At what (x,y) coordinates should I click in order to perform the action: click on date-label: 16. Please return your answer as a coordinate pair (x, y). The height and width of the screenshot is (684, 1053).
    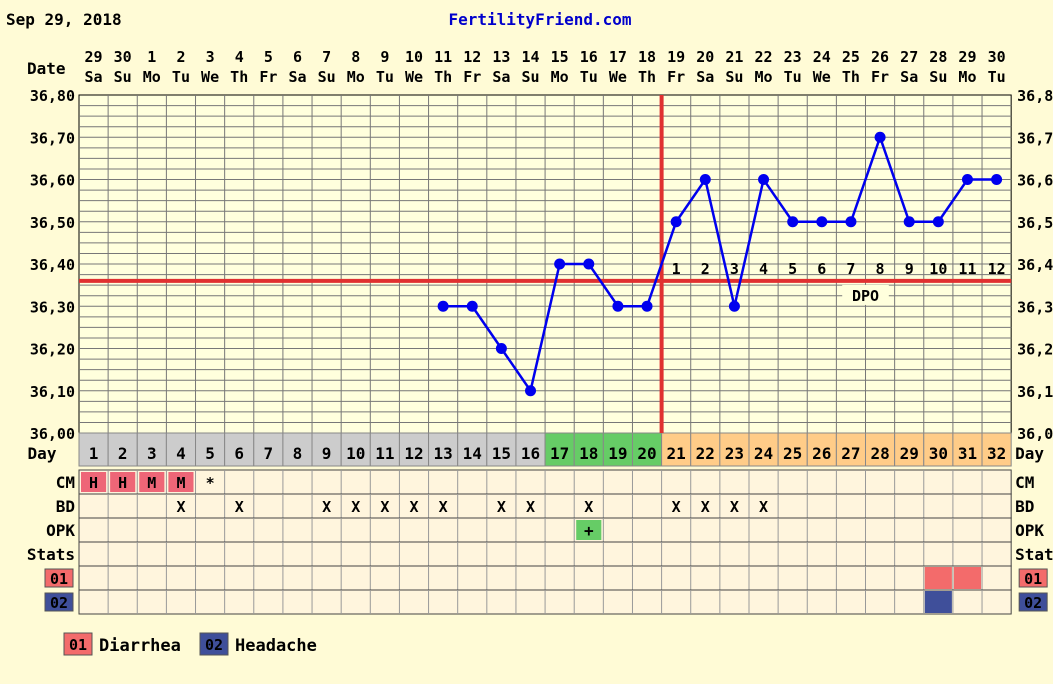
    Looking at the image, I should click on (589, 57).